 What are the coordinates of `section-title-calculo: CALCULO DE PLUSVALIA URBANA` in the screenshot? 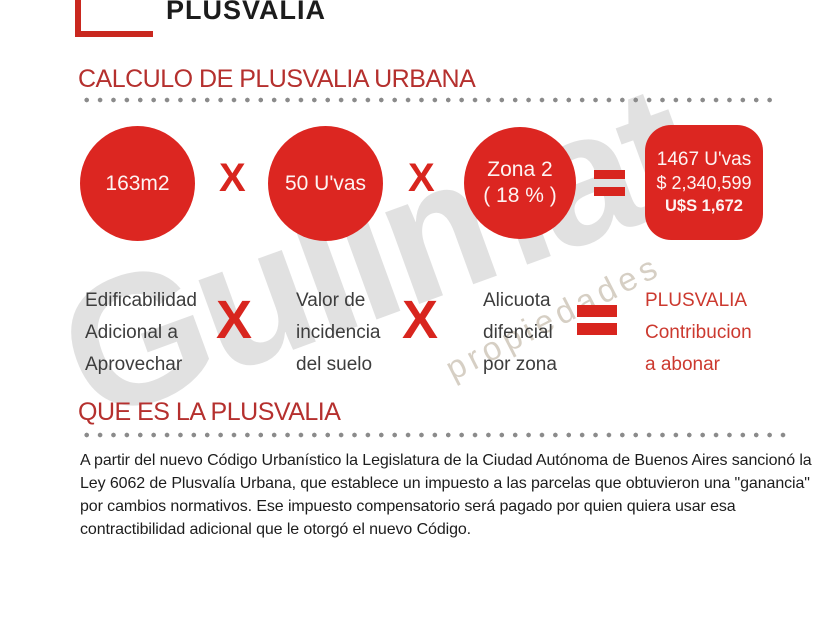 It's located at (277, 79).